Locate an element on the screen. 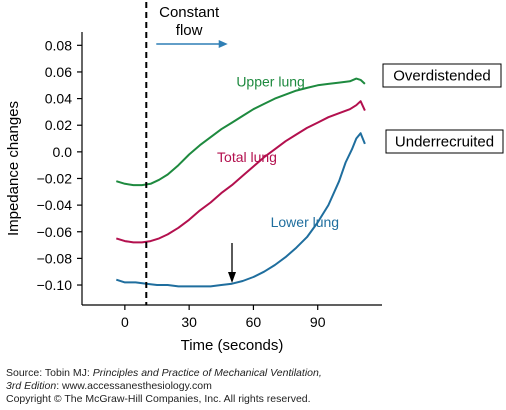 The height and width of the screenshot is (410, 506). lower-lung-label: Lower lung is located at coordinates (305, 222).